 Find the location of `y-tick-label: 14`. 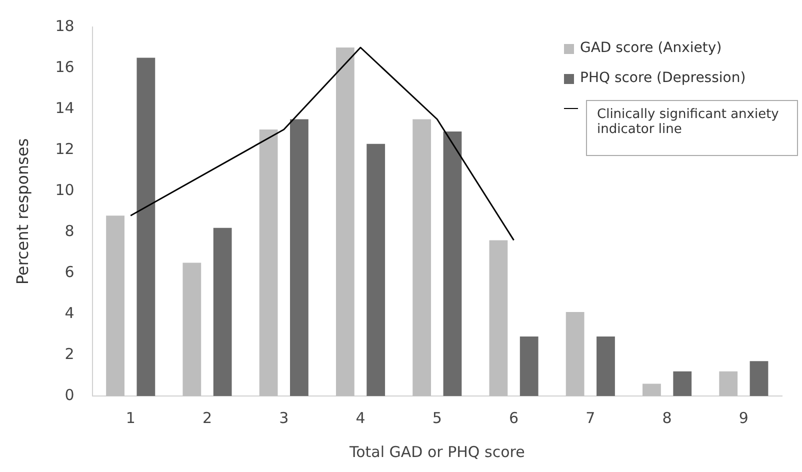

y-tick-label: 14 is located at coordinates (64, 107).